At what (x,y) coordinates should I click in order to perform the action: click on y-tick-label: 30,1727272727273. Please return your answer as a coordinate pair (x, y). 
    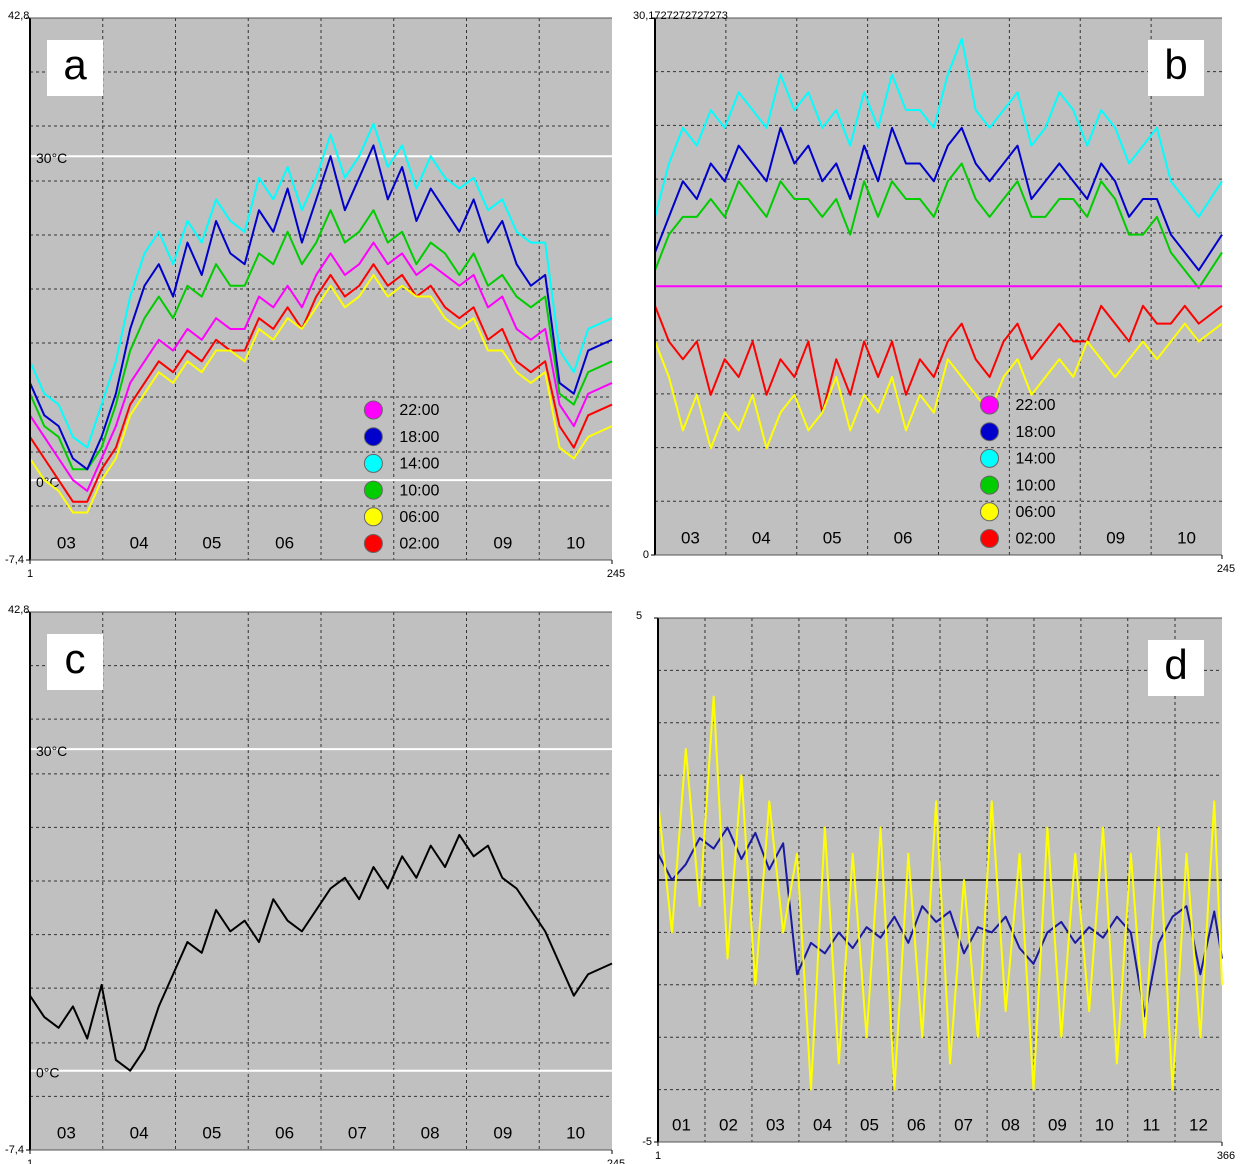
    Looking at the image, I should click on (680, 16).